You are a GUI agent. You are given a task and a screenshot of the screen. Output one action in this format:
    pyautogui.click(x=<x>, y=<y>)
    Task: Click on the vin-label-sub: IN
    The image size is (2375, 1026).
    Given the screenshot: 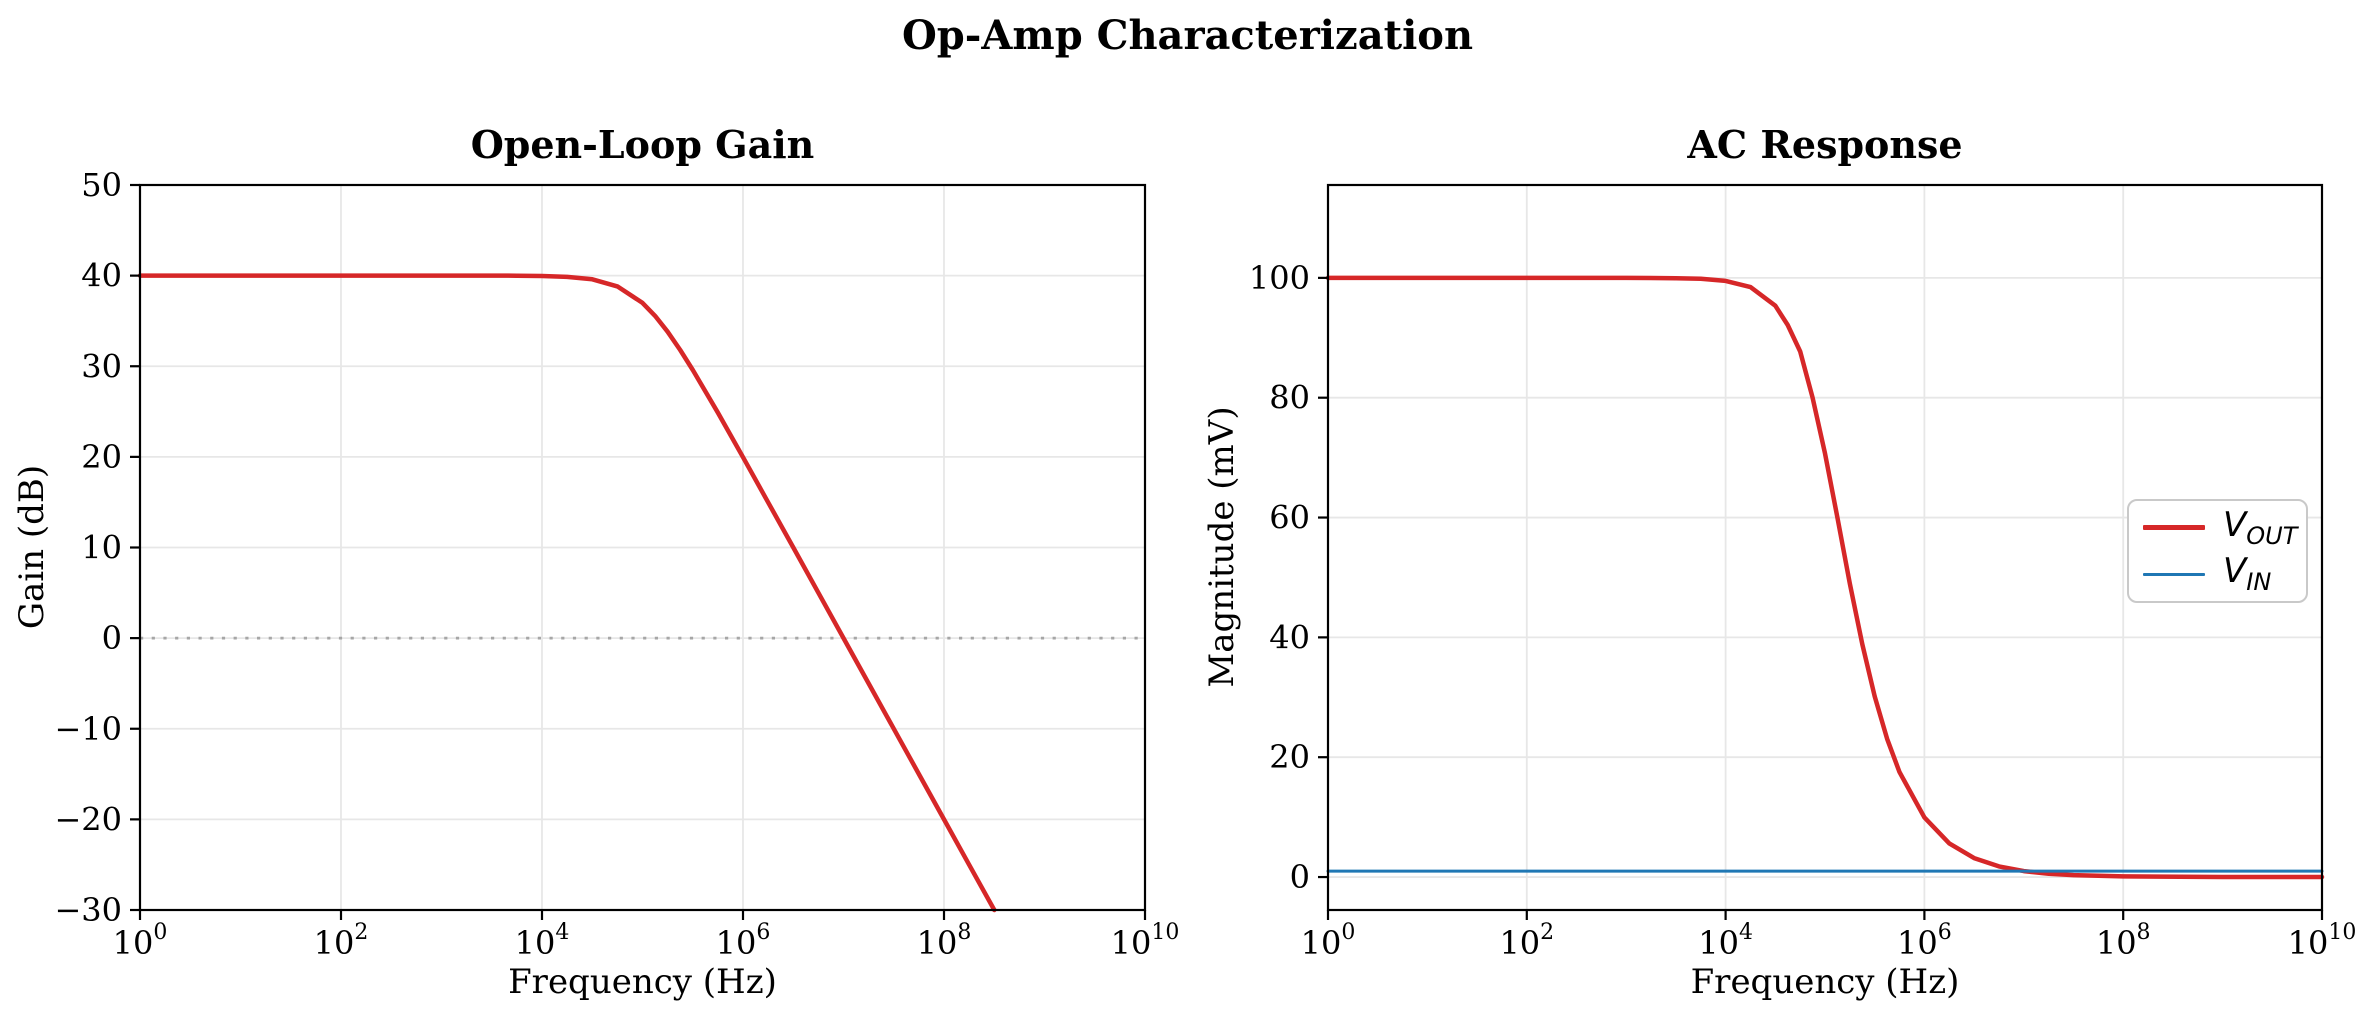 What is the action you would take?
    pyautogui.click(x=2259, y=582)
    